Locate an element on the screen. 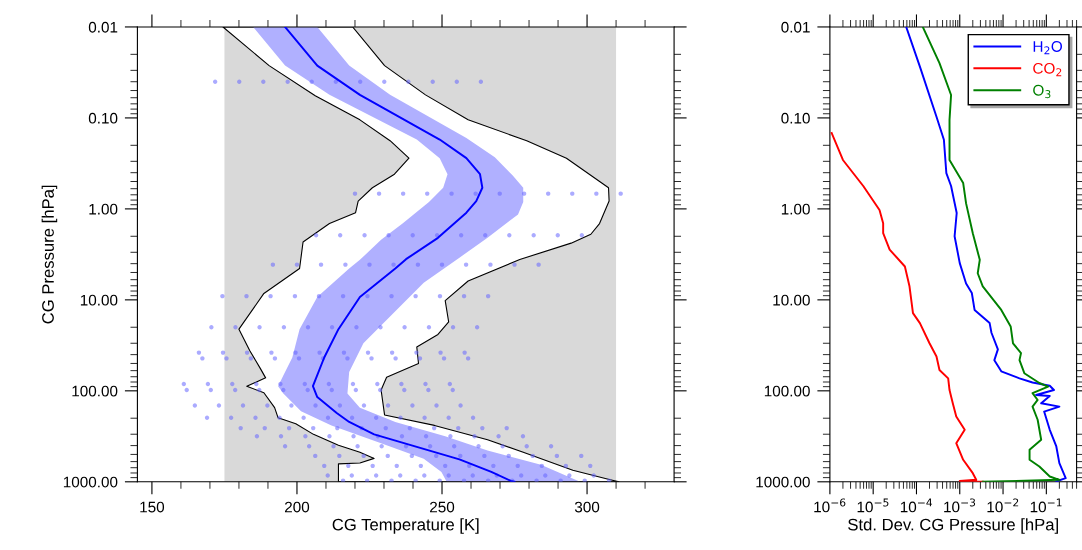  x-tick-label: 10$^{−1}$ is located at coordinates (1046, 505).